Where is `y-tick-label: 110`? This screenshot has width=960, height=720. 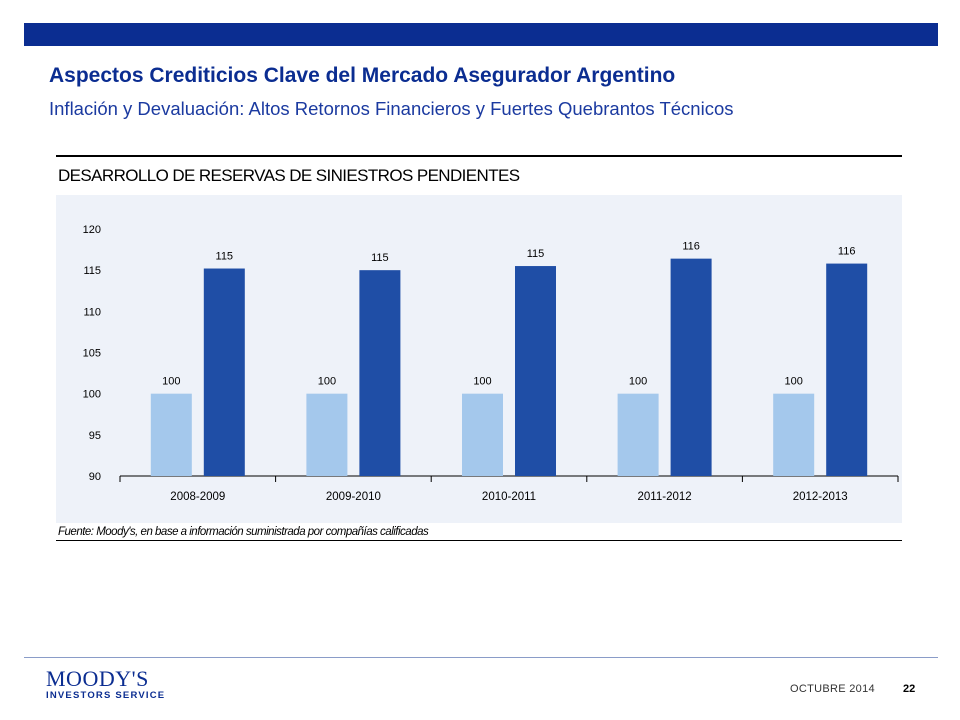 y-tick-label: 110 is located at coordinates (92, 312).